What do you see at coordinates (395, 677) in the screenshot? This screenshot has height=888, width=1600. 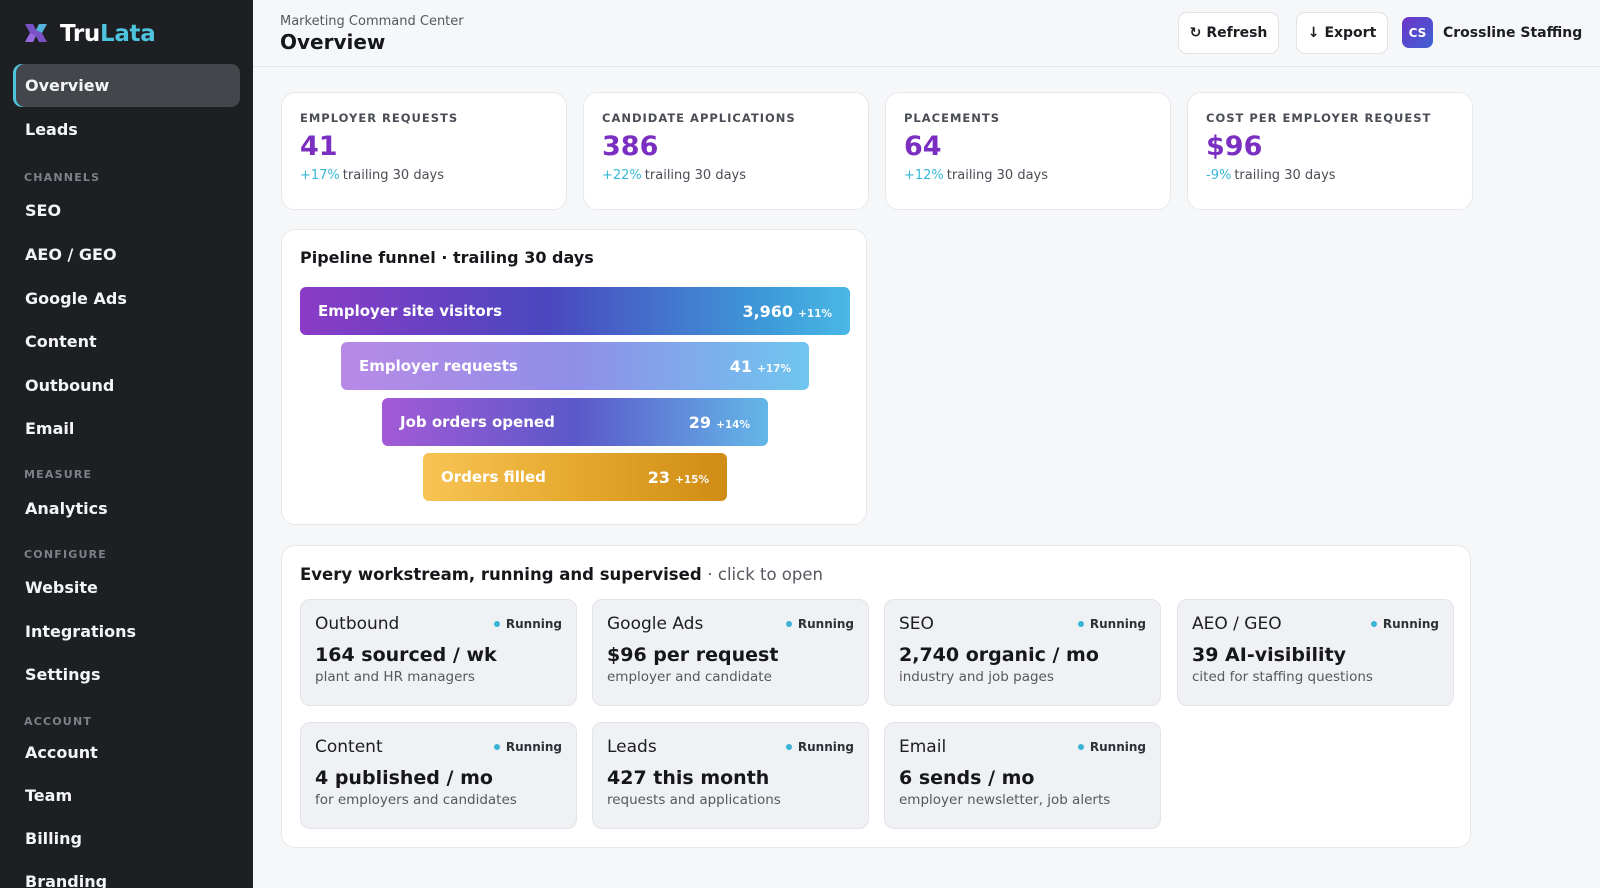 I see `workstream-description: plant and HR managers` at bounding box center [395, 677].